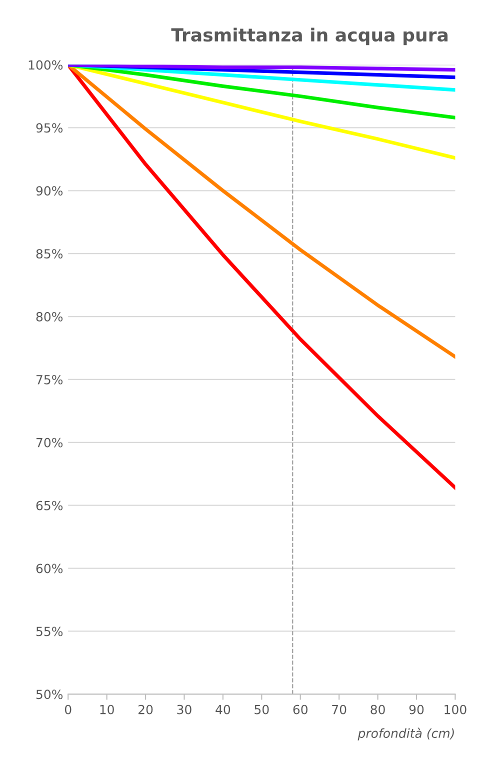 This screenshot has height=762, width=490. Describe the element at coordinates (49, 317) in the screenshot. I see `y-tick-label: 80%` at that location.